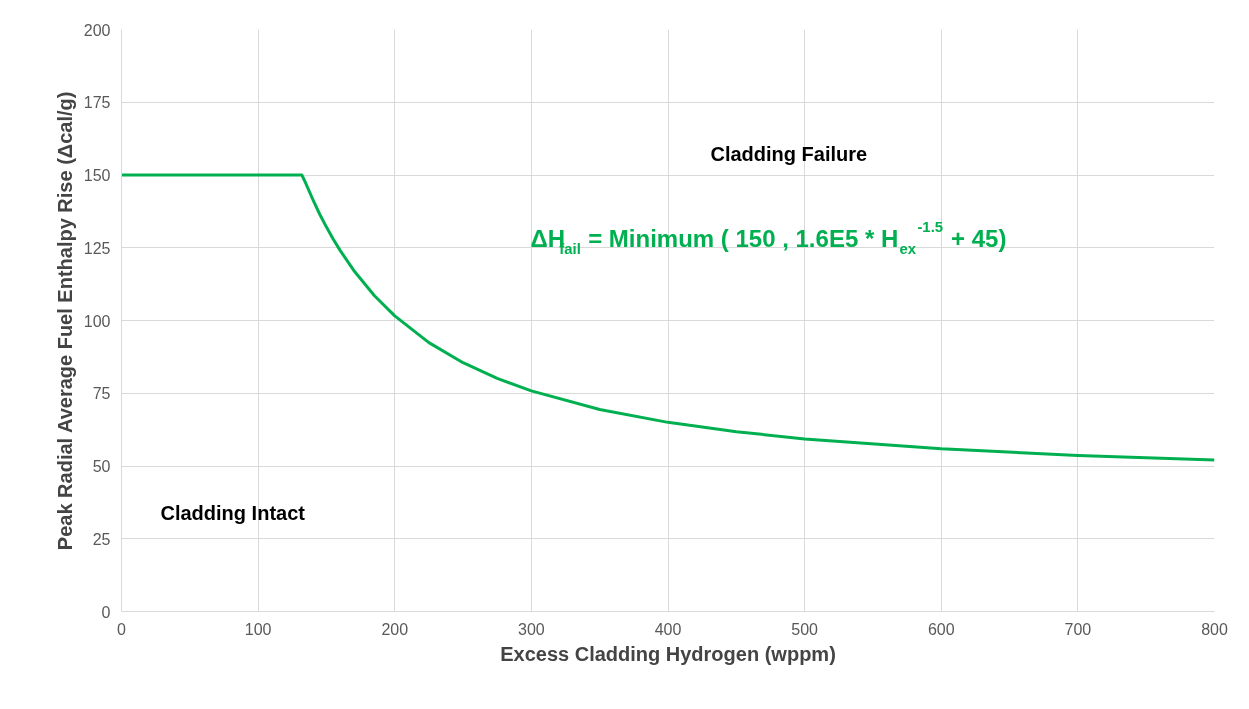 Image resolution: width=1249 pixels, height=709 pixels. Describe the element at coordinates (97, 248) in the screenshot. I see `y-tick-label: 125` at that location.